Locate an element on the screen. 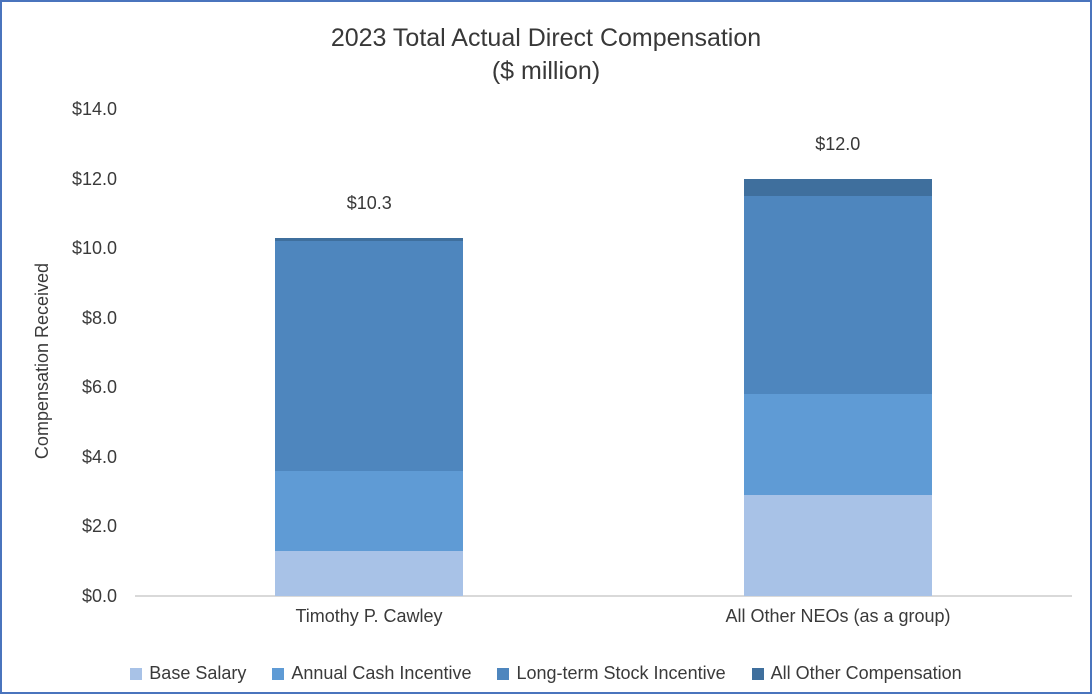  y-tick-label: $8.0 is located at coordinates (99, 317).